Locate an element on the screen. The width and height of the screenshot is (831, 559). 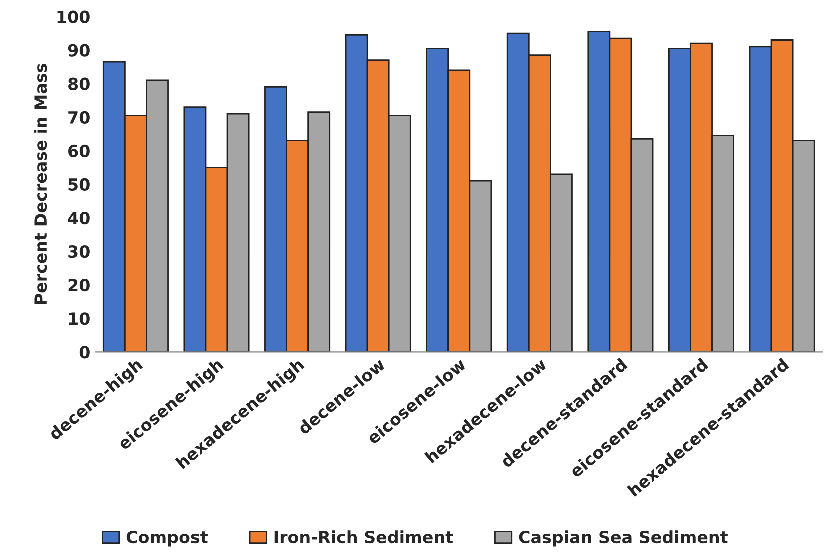
y-tick-label: 90 is located at coordinates (79, 50).